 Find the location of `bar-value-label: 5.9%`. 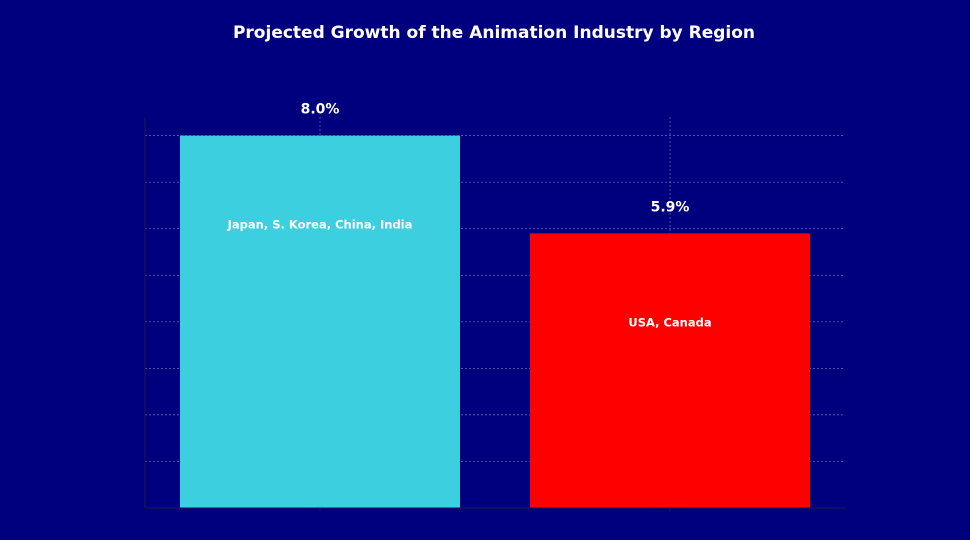

bar-value-label: 5.9% is located at coordinates (670, 207).